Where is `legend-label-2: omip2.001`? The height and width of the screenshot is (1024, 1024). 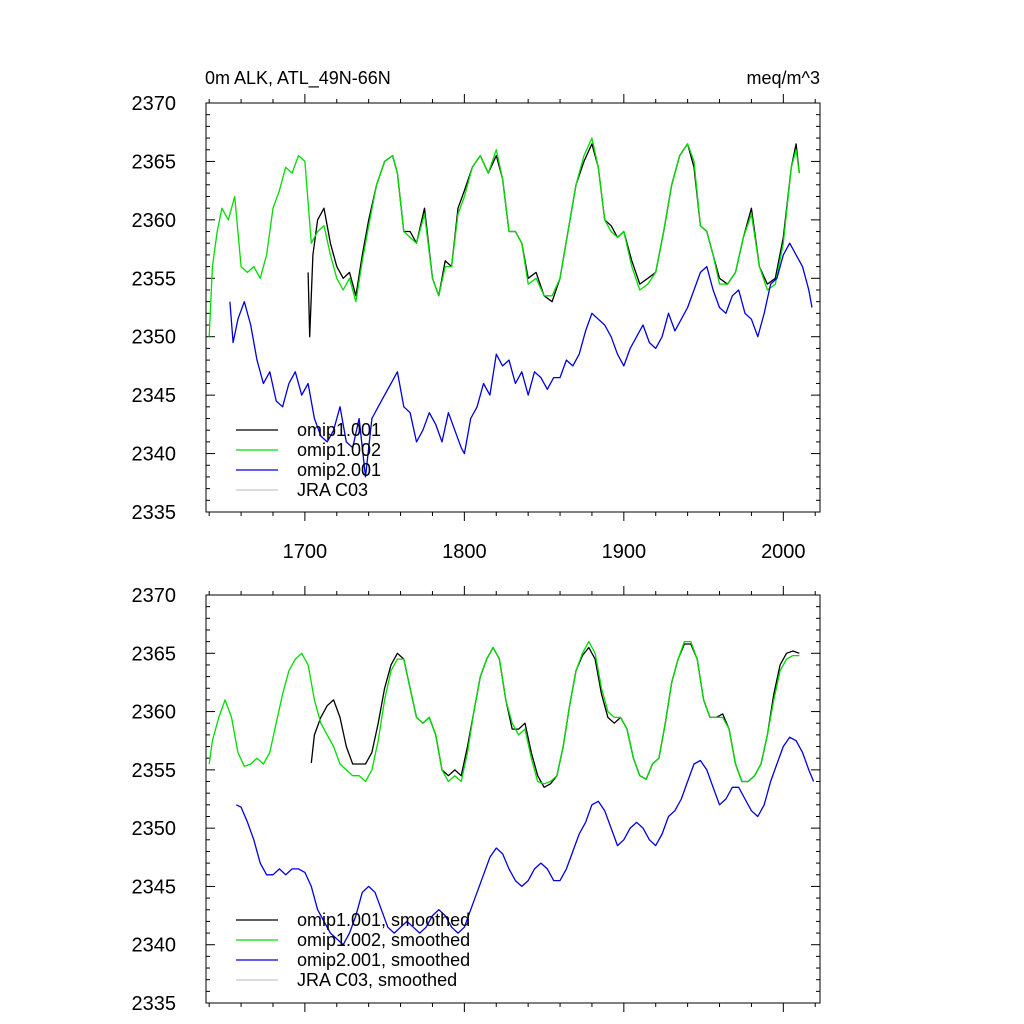 legend-label-2: omip2.001 is located at coordinates (339, 470).